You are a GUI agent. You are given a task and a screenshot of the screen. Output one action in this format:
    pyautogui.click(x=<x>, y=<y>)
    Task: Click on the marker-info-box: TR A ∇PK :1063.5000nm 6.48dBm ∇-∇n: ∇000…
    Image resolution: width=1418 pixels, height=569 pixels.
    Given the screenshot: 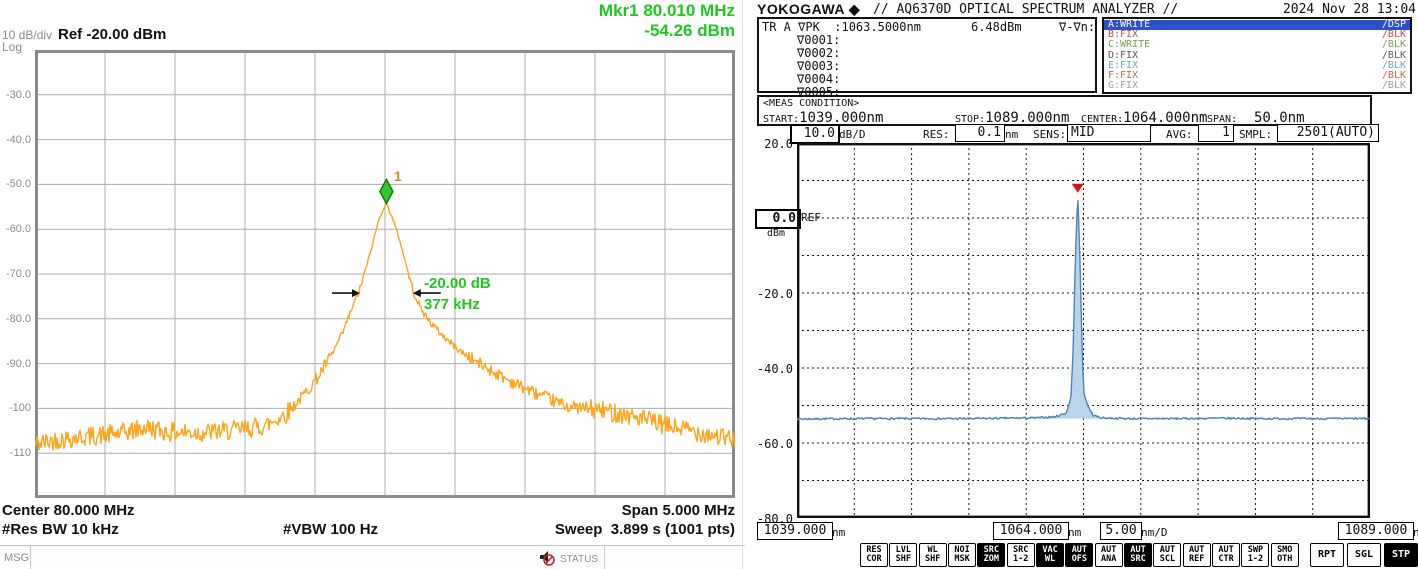 What is the action you would take?
    pyautogui.click(x=927, y=58)
    